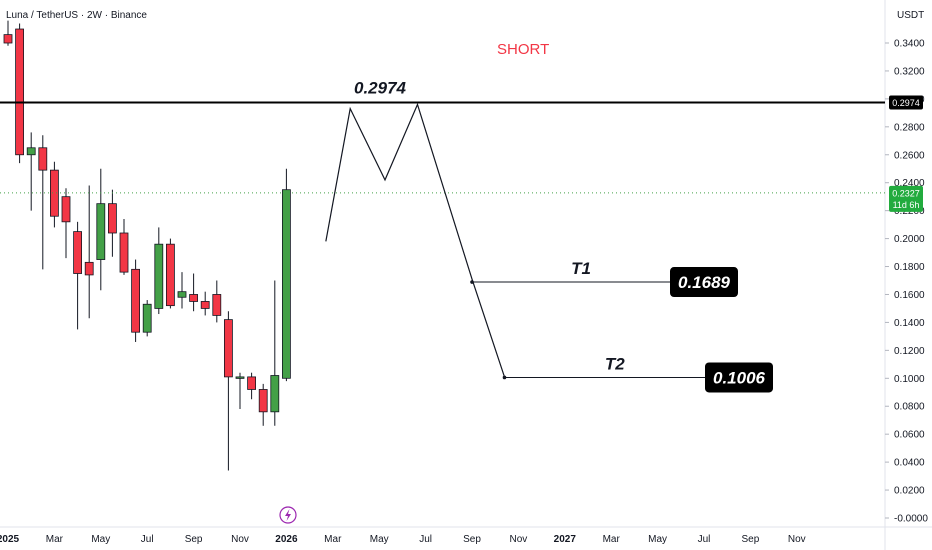 Image resolution: width=932 pixels, height=550 pixels. What do you see at coordinates (909, 295) in the screenshot?
I see `price-tick-label: 0.1600` at bounding box center [909, 295].